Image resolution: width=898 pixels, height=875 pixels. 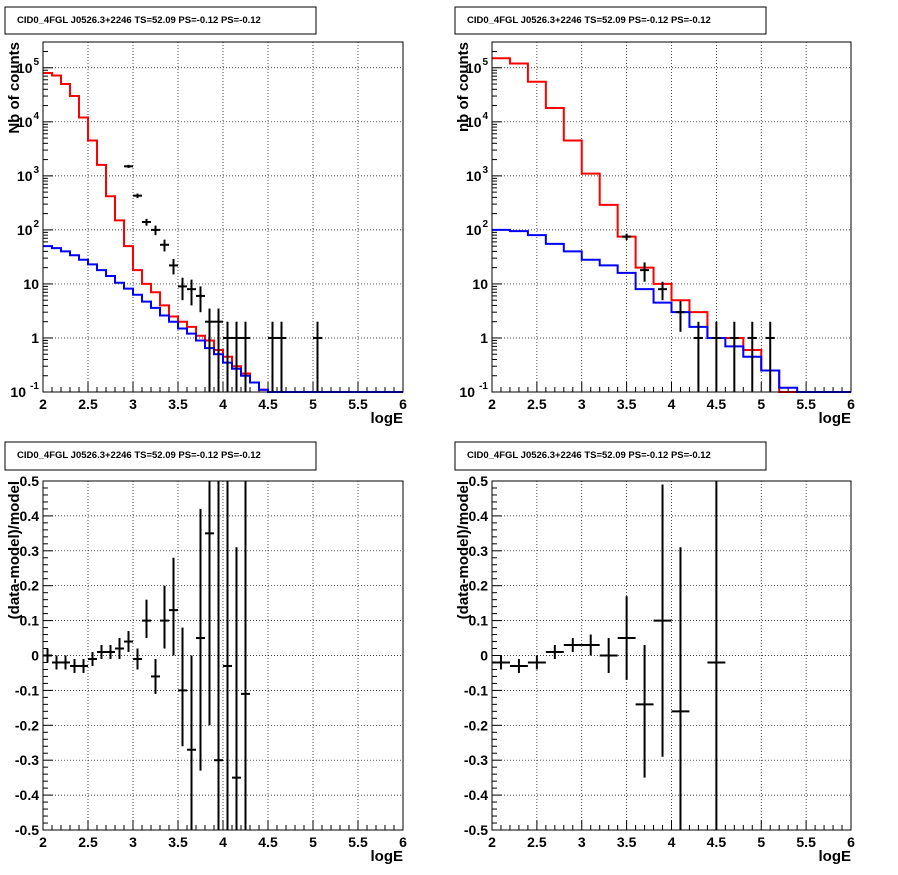 What do you see at coordinates (223, 319) in the screenshot?
I see `background-step-line` at bounding box center [223, 319].